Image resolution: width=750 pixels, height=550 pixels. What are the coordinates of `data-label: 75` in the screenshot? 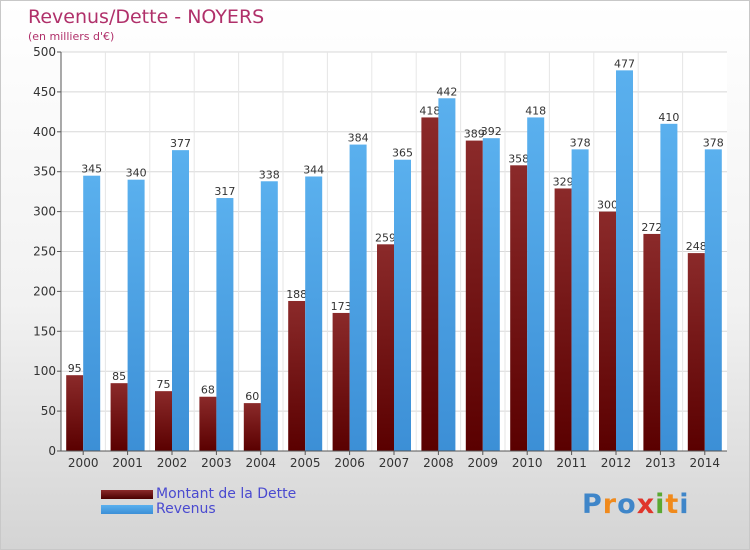 It's located at (164, 384).